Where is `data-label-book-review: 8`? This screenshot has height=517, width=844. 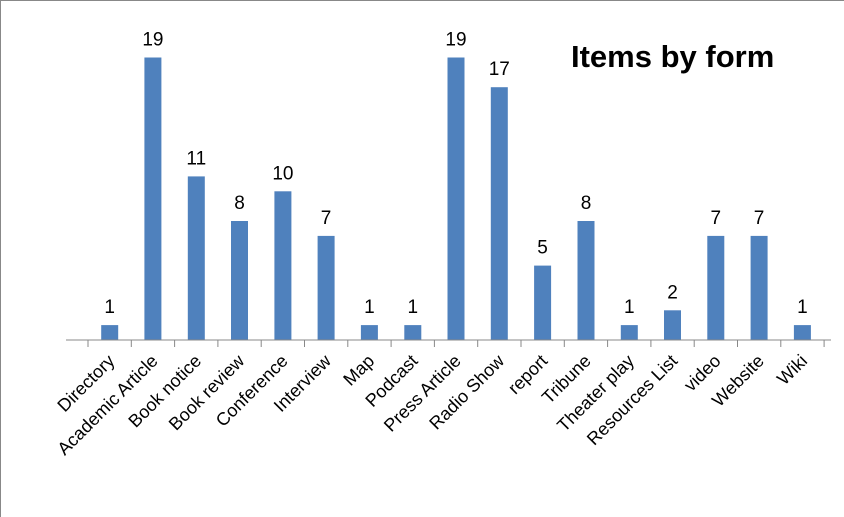 data-label-book-review: 8 is located at coordinates (239, 203).